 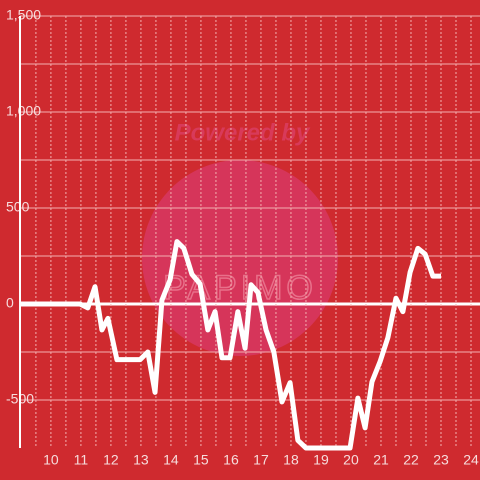 What do you see at coordinates (243, 132) in the screenshot?
I see `watermark: Powered by` at bounding box center [243, 132].